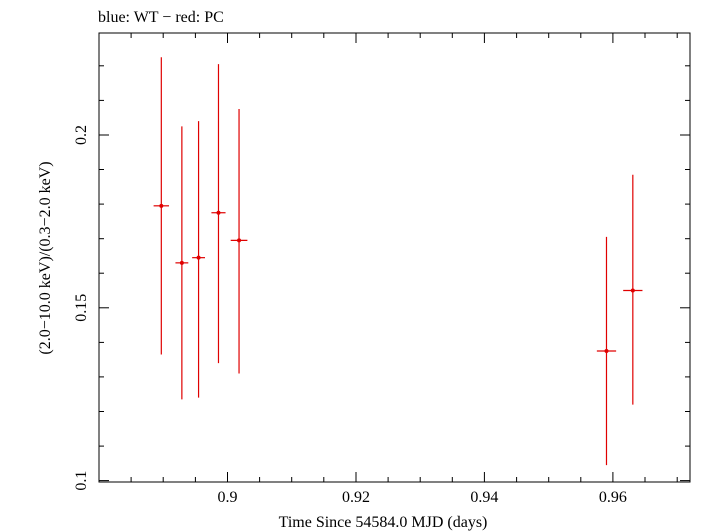  What do you see at coordinates (383, 522) in the screenshot?
I see `x-axis-label: Time Since 54584.0 MJD (days)` at bounding box center [383, 522].